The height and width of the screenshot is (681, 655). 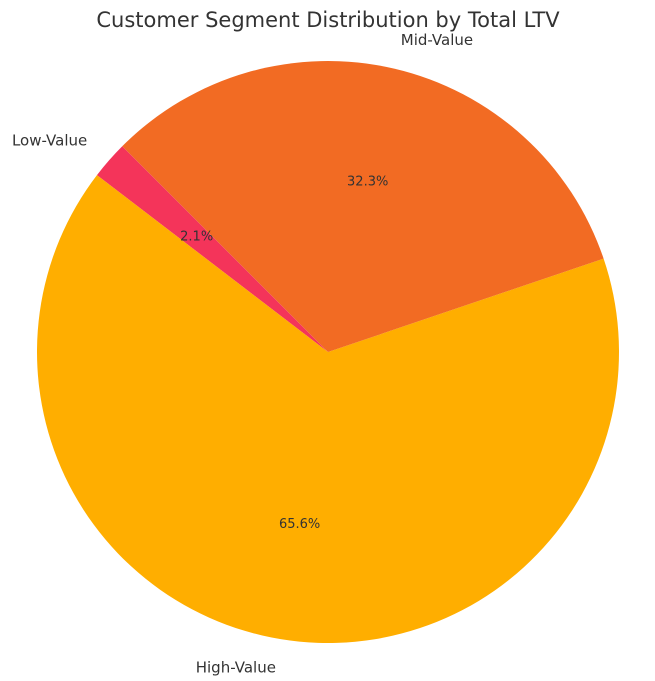 I want to click on slice-label-low-value: Low-Value, so click(x=49, y=141).